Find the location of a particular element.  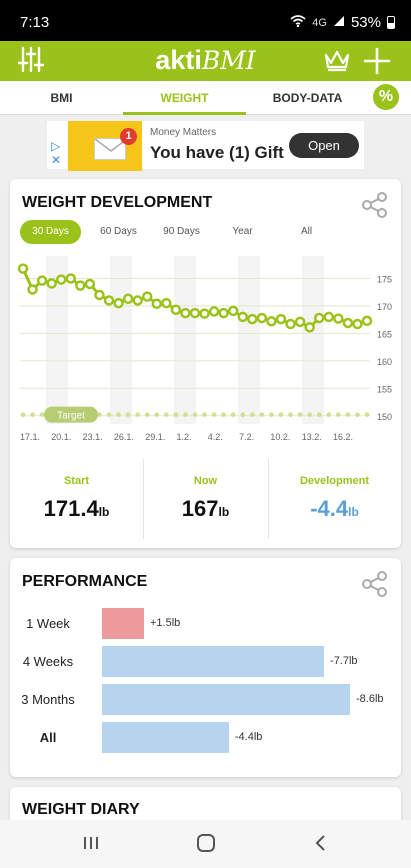

range-30-days: 30 Days is located at coordinates (50, 232).